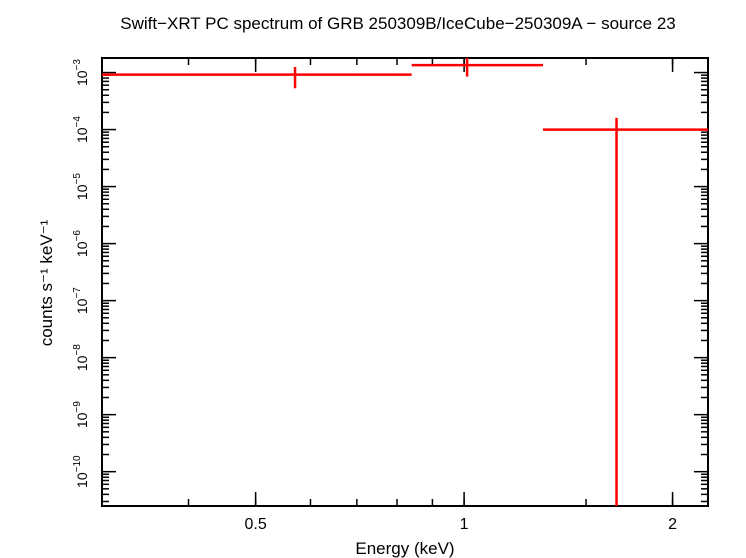 This screenshot has height=558, width=746. I want to click on y-tick-exponent: −6, so click(77, 236).